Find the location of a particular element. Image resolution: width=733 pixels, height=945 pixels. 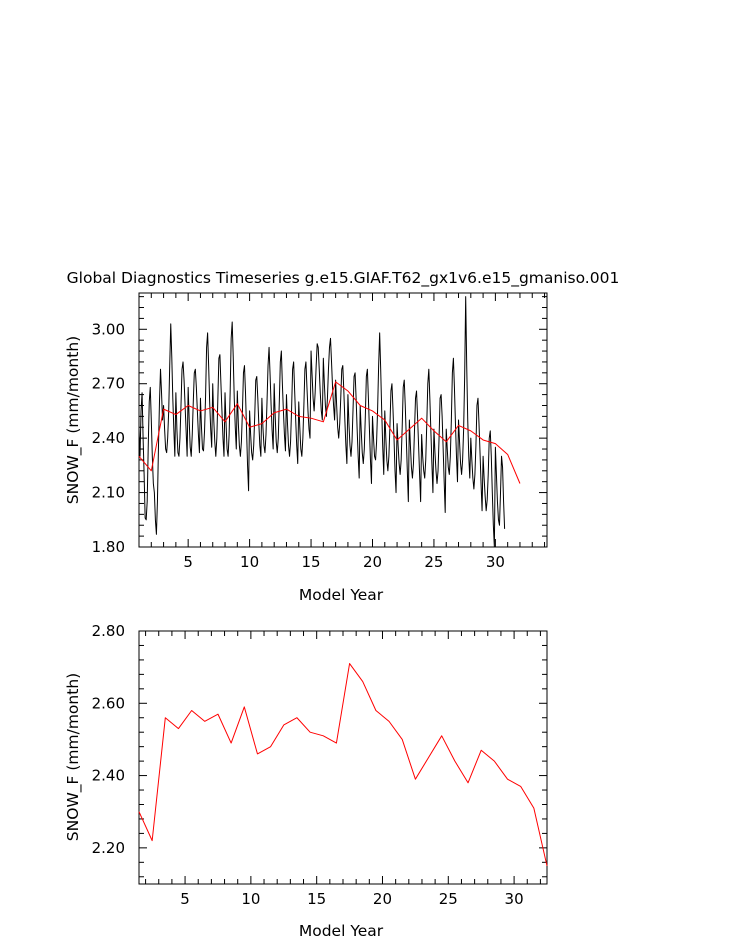

monthly-series-line is located at coordinates (322, 422).